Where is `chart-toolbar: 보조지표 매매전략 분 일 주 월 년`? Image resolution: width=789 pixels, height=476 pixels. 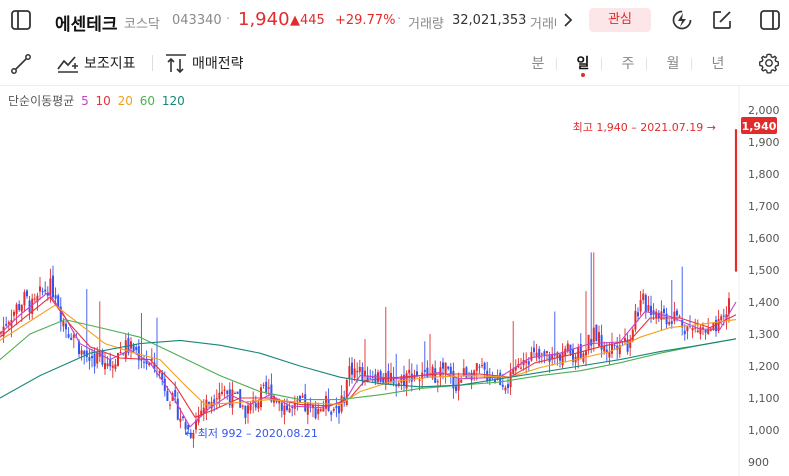 chart-toolbar: 보조지표 매매전략 분 일 주 월 년 is located at coordinates (394, 63).